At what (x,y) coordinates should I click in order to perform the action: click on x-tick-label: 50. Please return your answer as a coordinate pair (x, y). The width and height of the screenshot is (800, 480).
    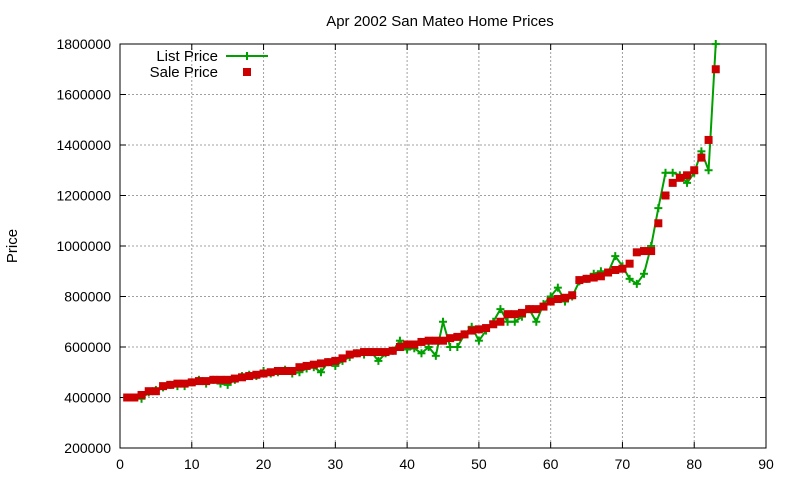
    Looking at the image, I should click on (479, 464).